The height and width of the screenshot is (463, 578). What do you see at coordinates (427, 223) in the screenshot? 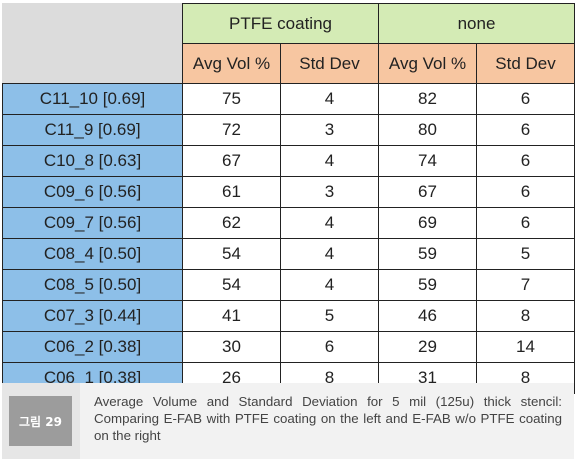
I see `avg-vol-cell: 69` at bounding box center [427, 223].